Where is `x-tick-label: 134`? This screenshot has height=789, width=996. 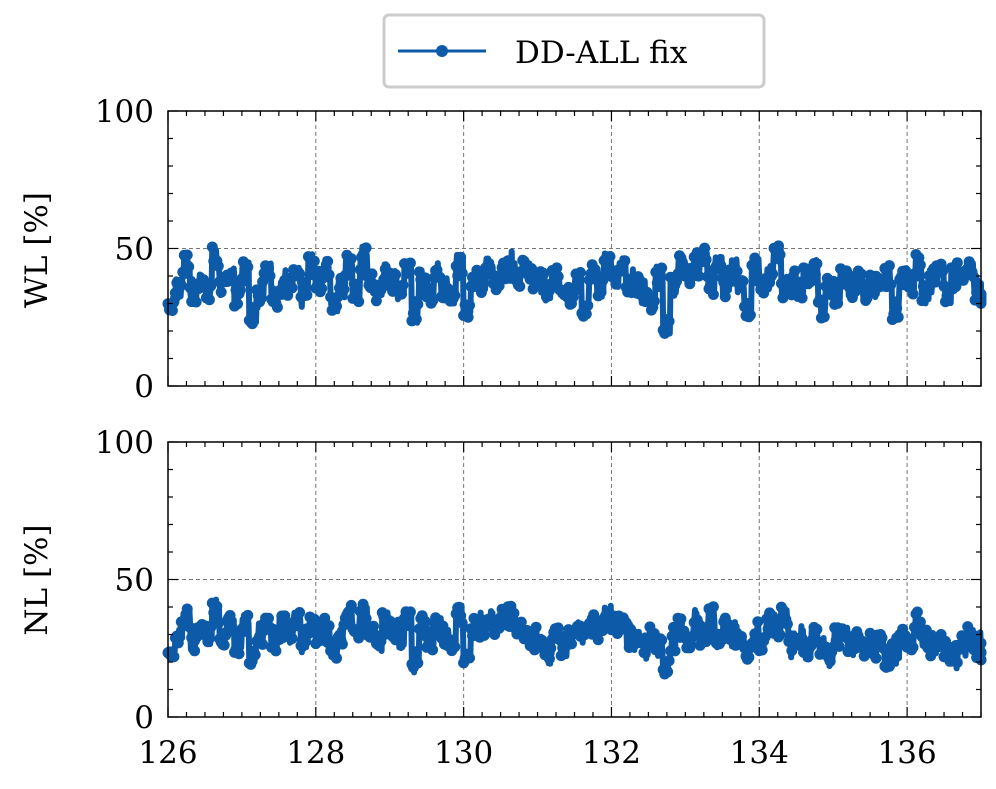 x-tick-label: 134 is located at coordinates (759, 753).